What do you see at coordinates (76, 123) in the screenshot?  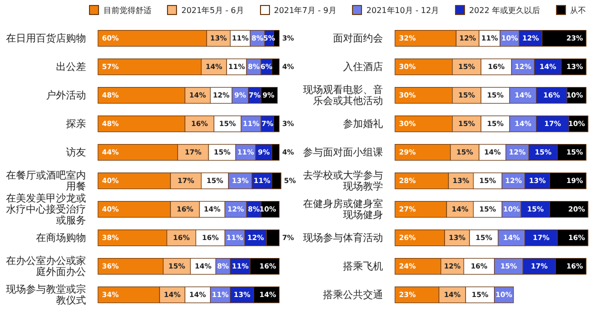 I see `y-tick-label: 探亲` at bounding box center [76, 123].